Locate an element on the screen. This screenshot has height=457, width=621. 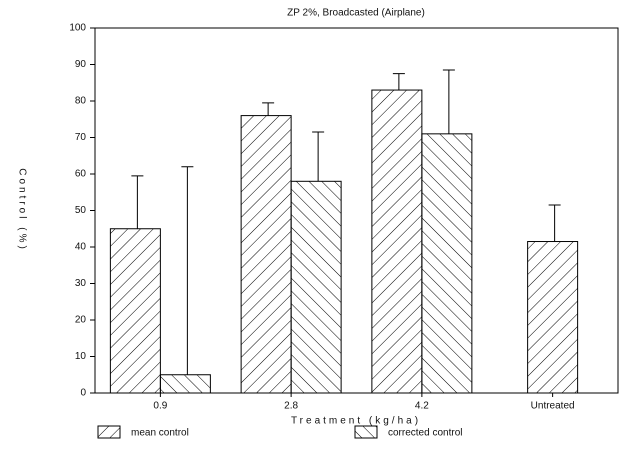
y-tick-label: 100 is located at coordinates (77, 28).